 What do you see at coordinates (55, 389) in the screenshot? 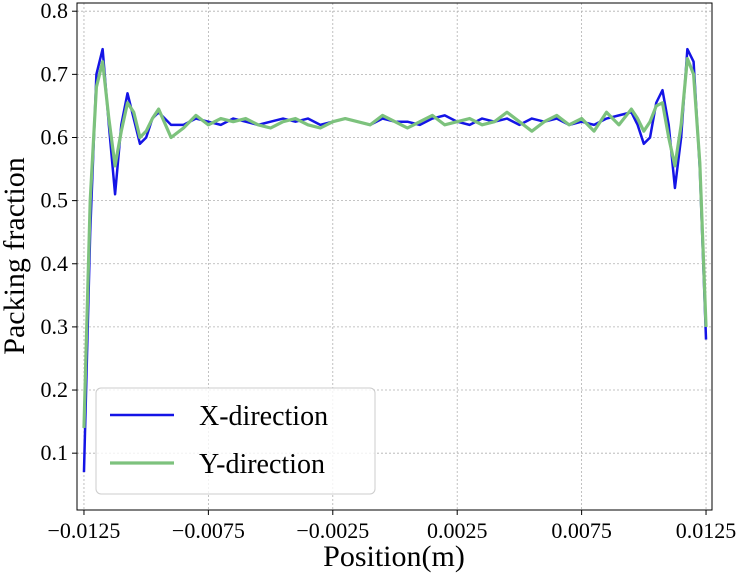
I see `y-tick-label: 0.2` at bounding box center [55, 389].